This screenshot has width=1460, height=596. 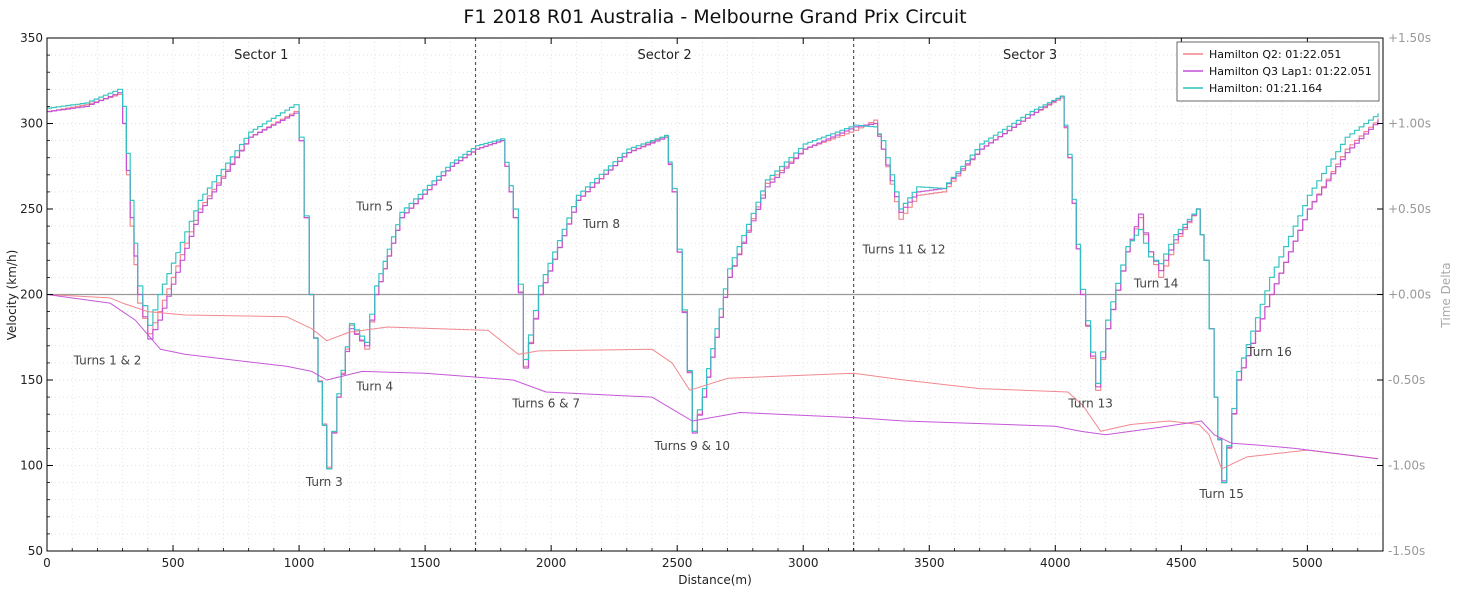 What do you see at coordinates (374, 207) in the screenshot?
I see `turn-label: Turn 5` at bounding box center [374, 207].